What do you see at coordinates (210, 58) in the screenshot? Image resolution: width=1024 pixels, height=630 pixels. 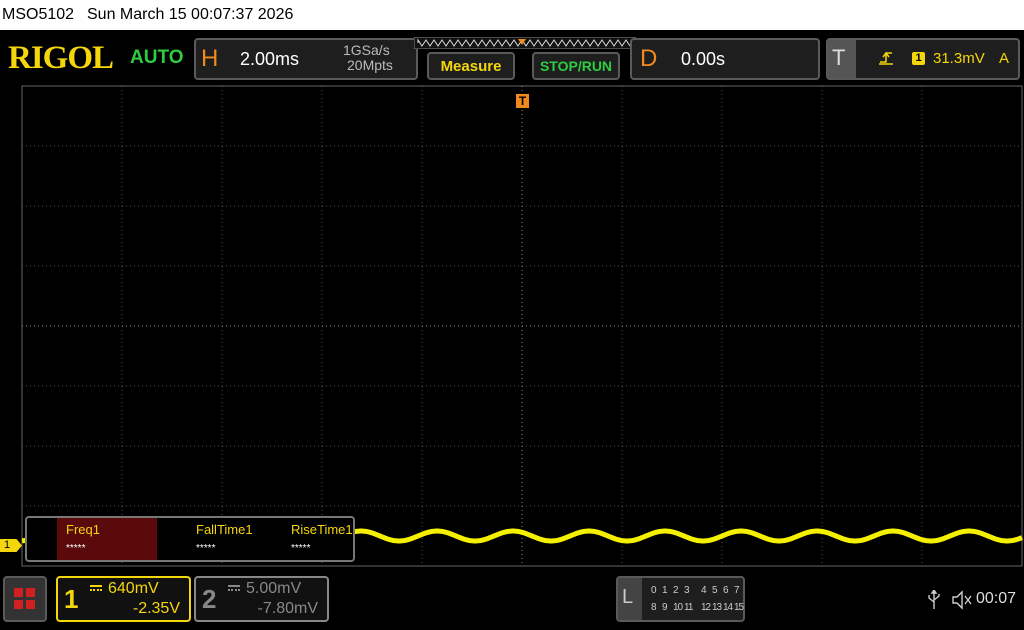 I see `h-label: H` at bounding box center [210, 58].